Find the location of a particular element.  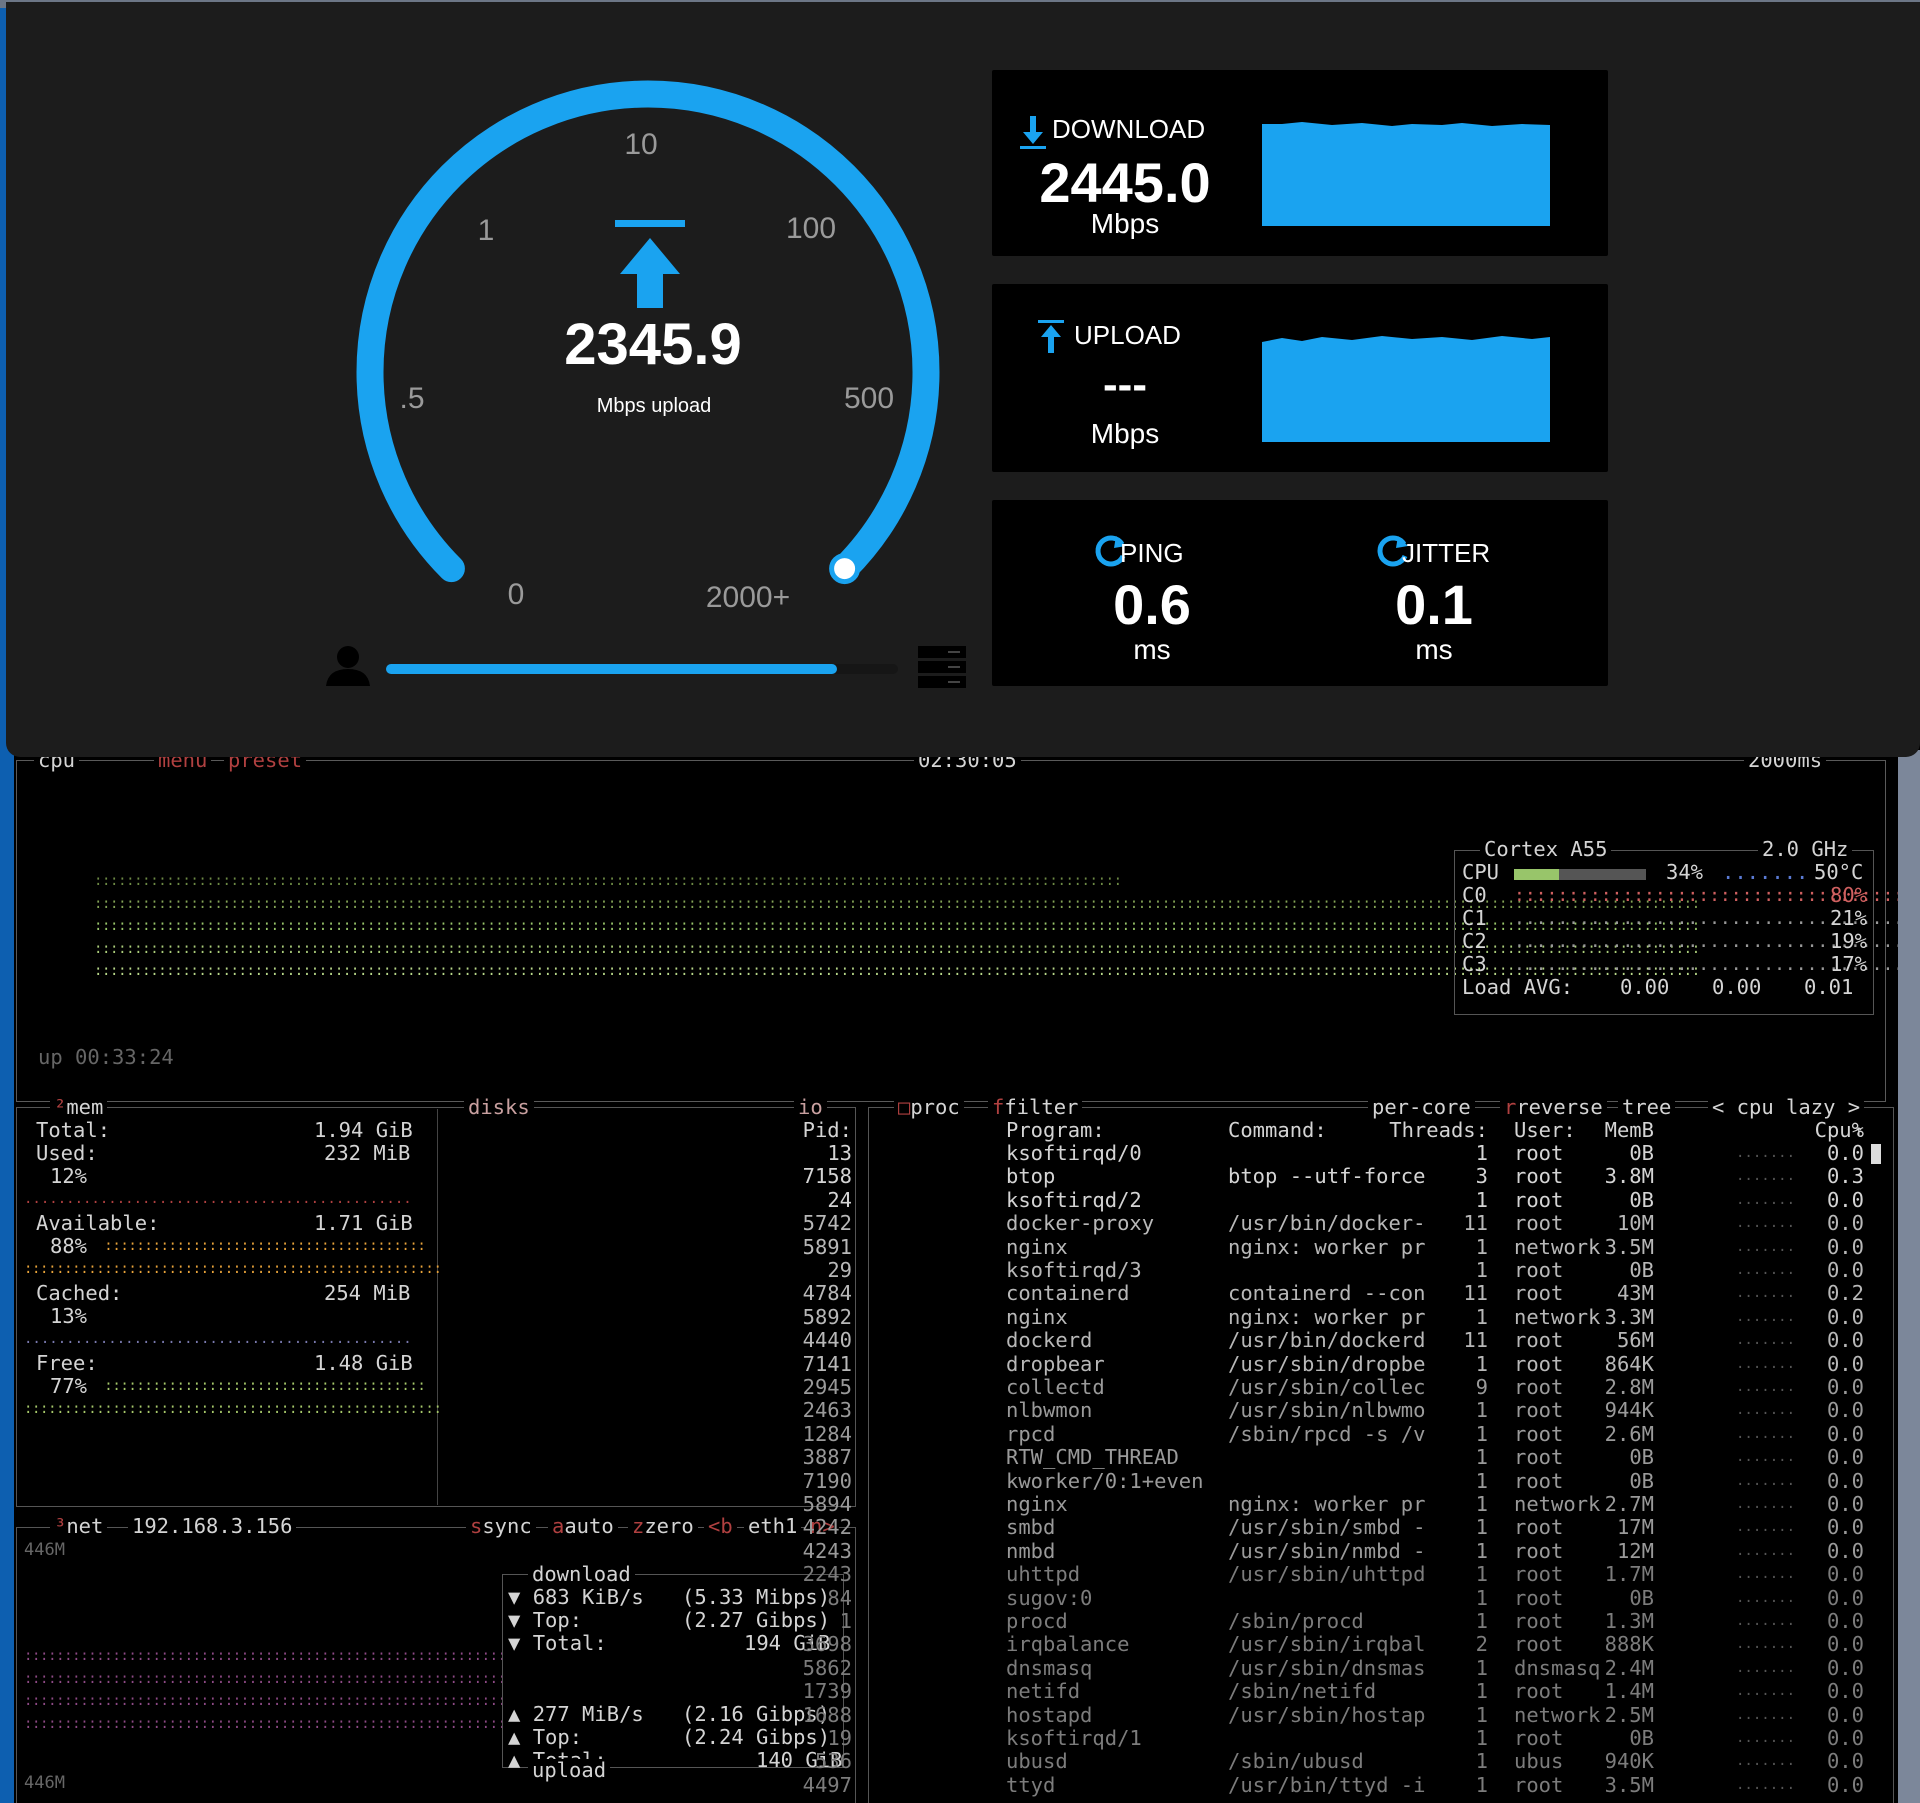

header-col-user: User: is located at coordinates (1545, 1130).